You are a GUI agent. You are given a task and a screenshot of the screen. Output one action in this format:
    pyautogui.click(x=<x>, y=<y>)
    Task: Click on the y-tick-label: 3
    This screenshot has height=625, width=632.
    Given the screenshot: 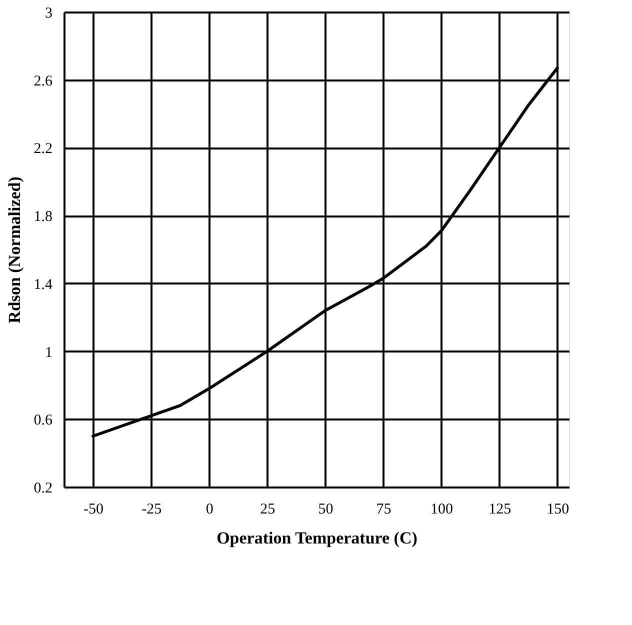 What is the action you would take?
    pyautogui.click(x=48, y=14)
    